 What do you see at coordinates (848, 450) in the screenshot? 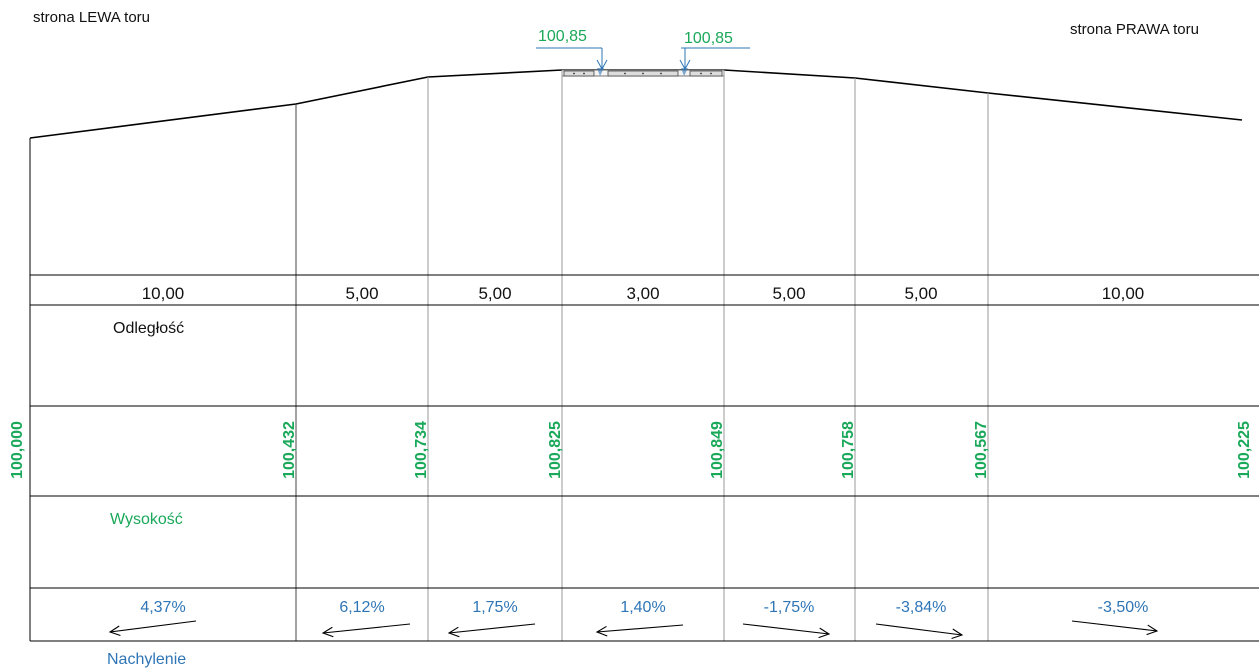
I see `height-value: 100,758` at bounding box center [848, 450].